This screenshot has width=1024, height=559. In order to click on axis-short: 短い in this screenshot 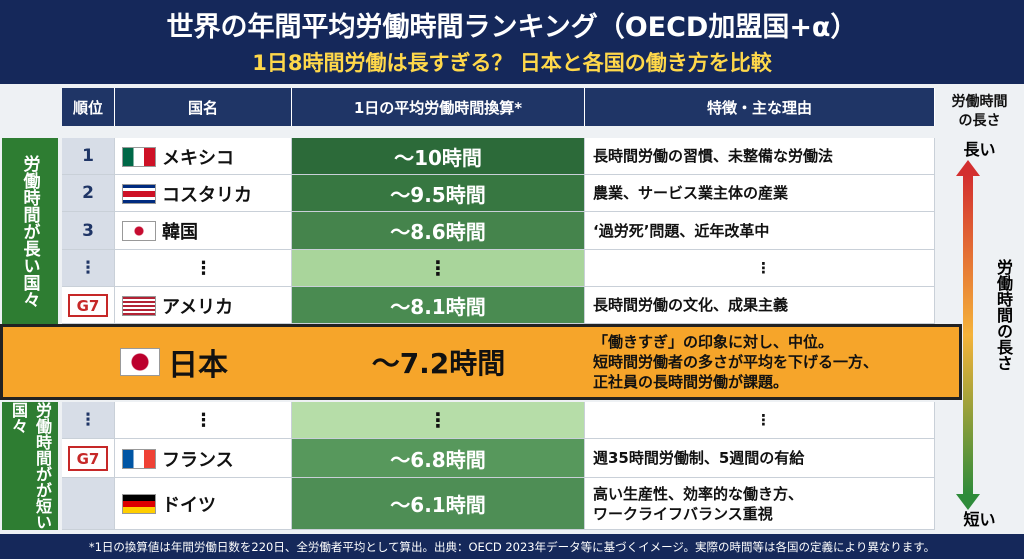, I will do `click(979, 519)`.